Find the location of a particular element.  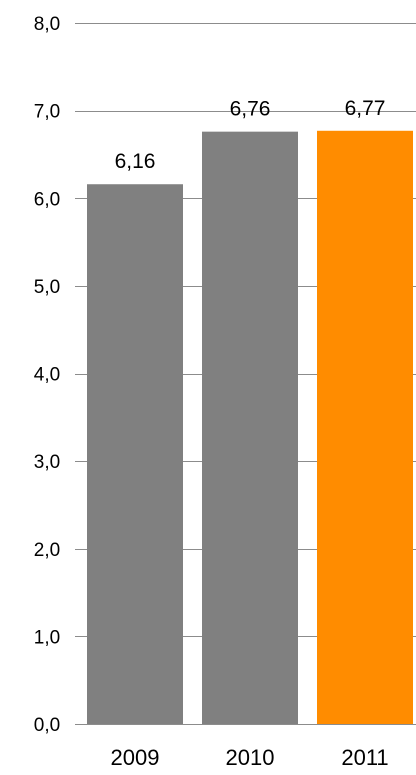

y-tick-label: 3,0 is located at coordinates (47, 462).